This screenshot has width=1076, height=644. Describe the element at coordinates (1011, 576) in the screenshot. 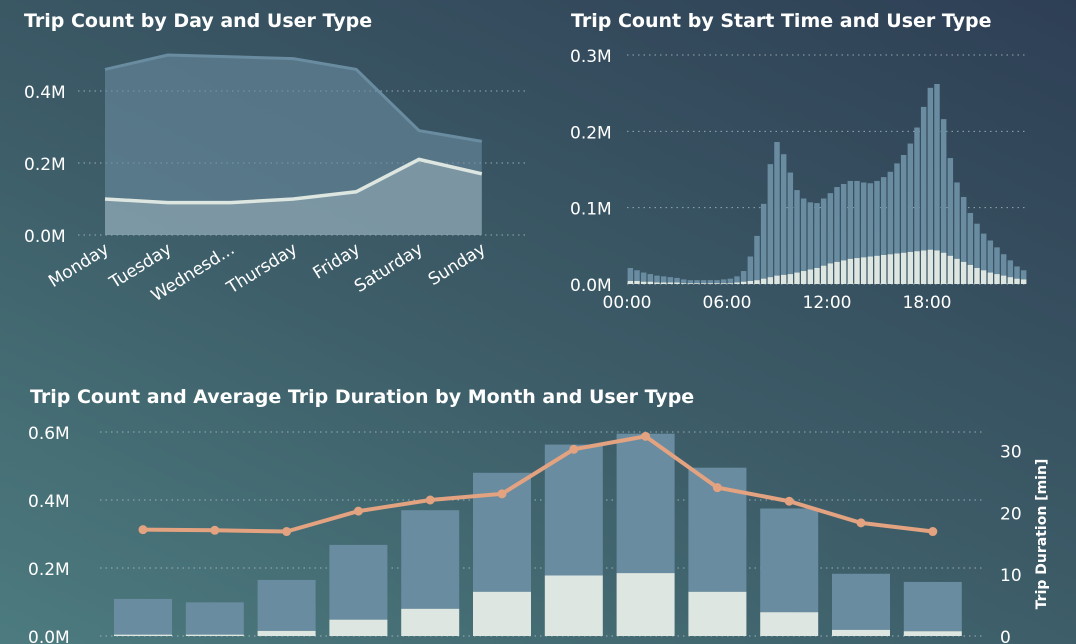

I see `y2-tick-label: 10` at that location.